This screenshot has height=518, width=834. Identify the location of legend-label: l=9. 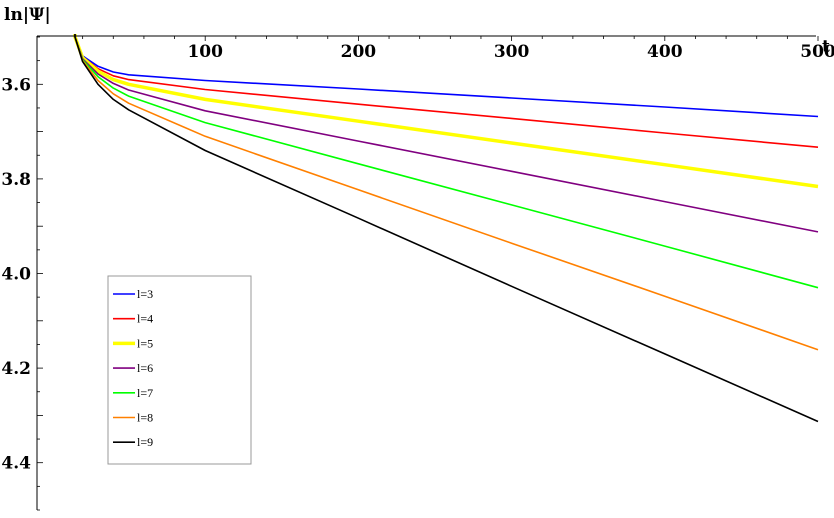
(145, 442).